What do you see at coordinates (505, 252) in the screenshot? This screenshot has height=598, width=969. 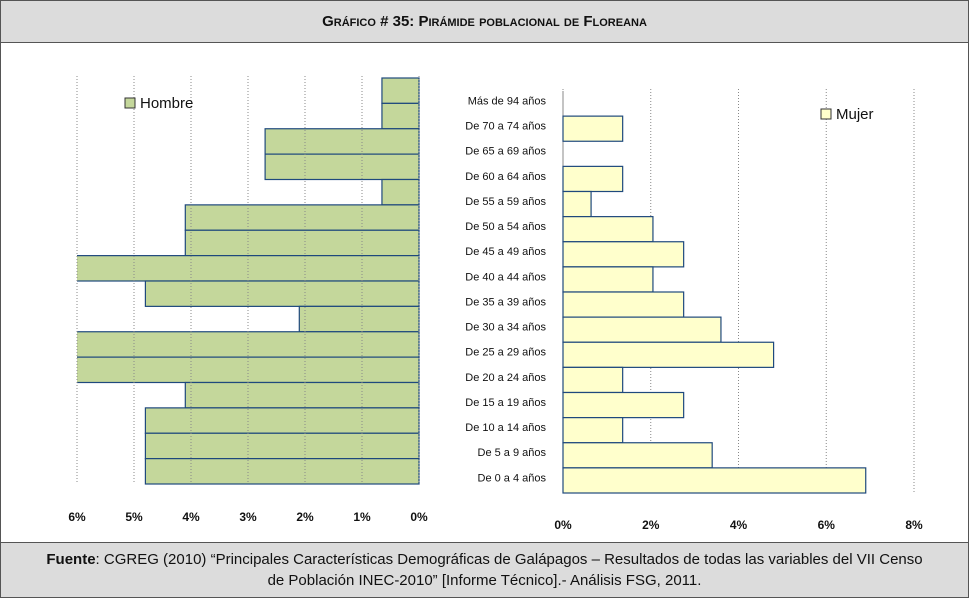 I see `category-label: De 45 a 49 años` at bounding box center [505, 252].